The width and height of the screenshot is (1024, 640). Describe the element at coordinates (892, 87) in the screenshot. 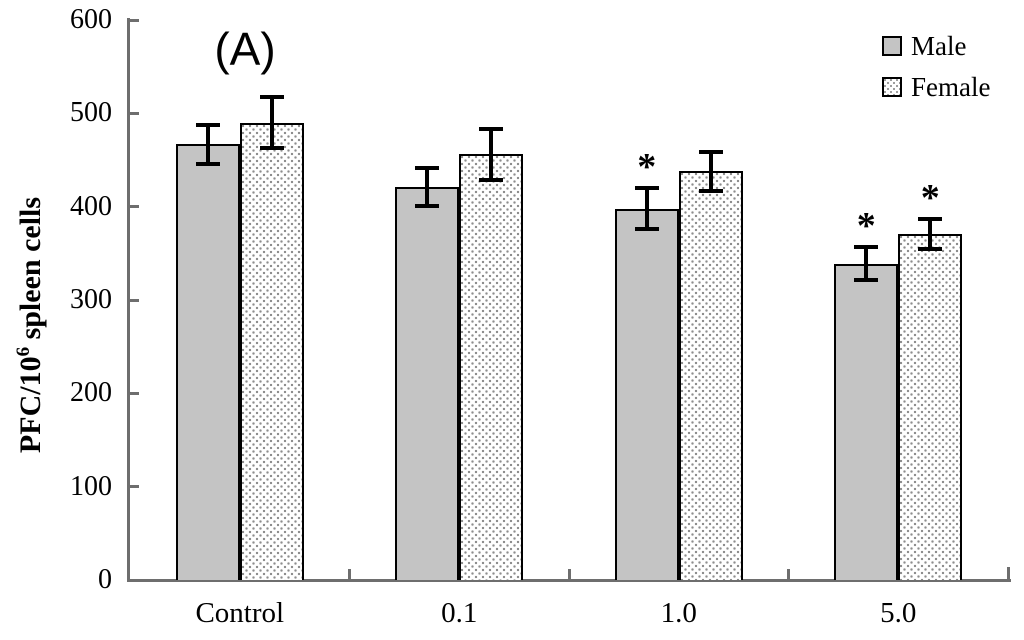

I see `female-swatch-icon` at that location.